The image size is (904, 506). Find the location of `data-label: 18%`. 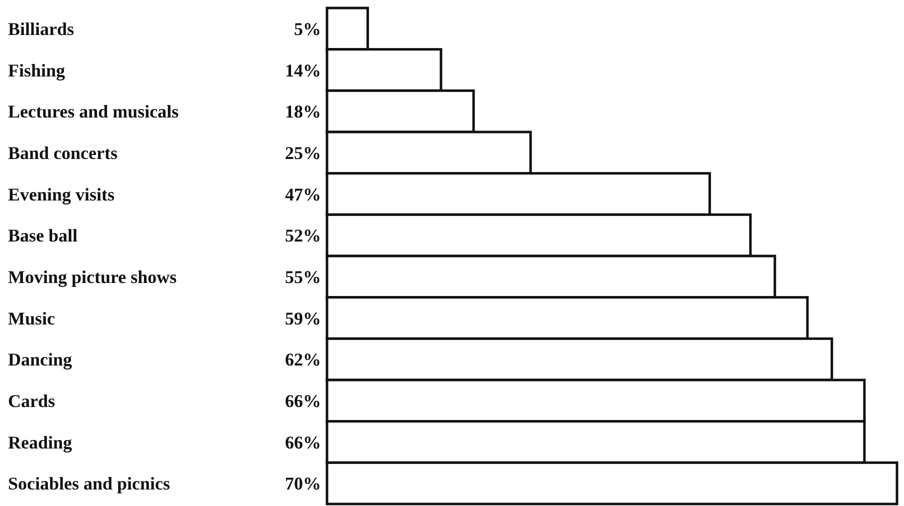

data-label: 18% is located at coordinates (303, 112).